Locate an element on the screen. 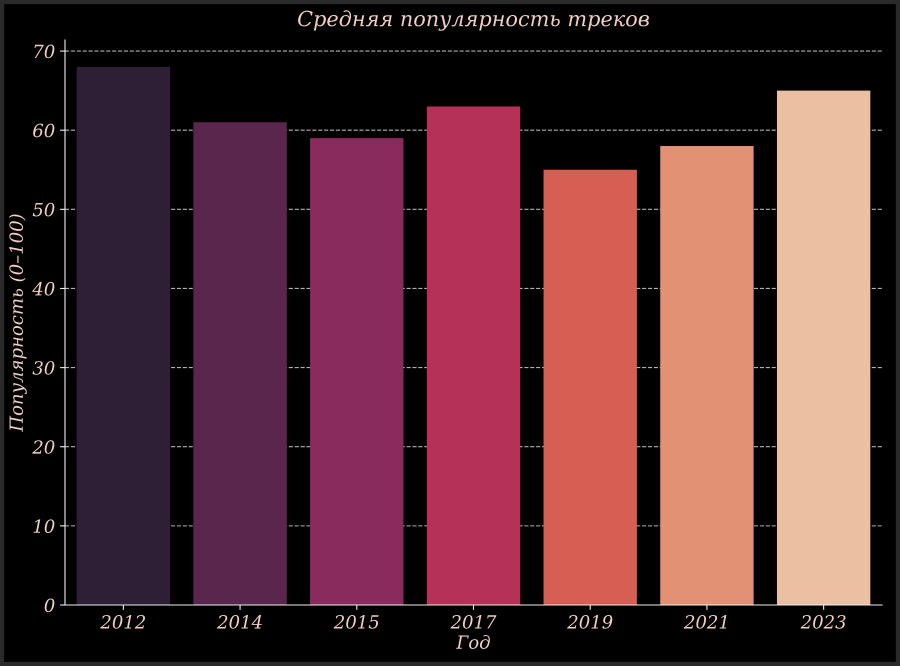  x-tick-label: 2019 is located at coordinates (589, 622).